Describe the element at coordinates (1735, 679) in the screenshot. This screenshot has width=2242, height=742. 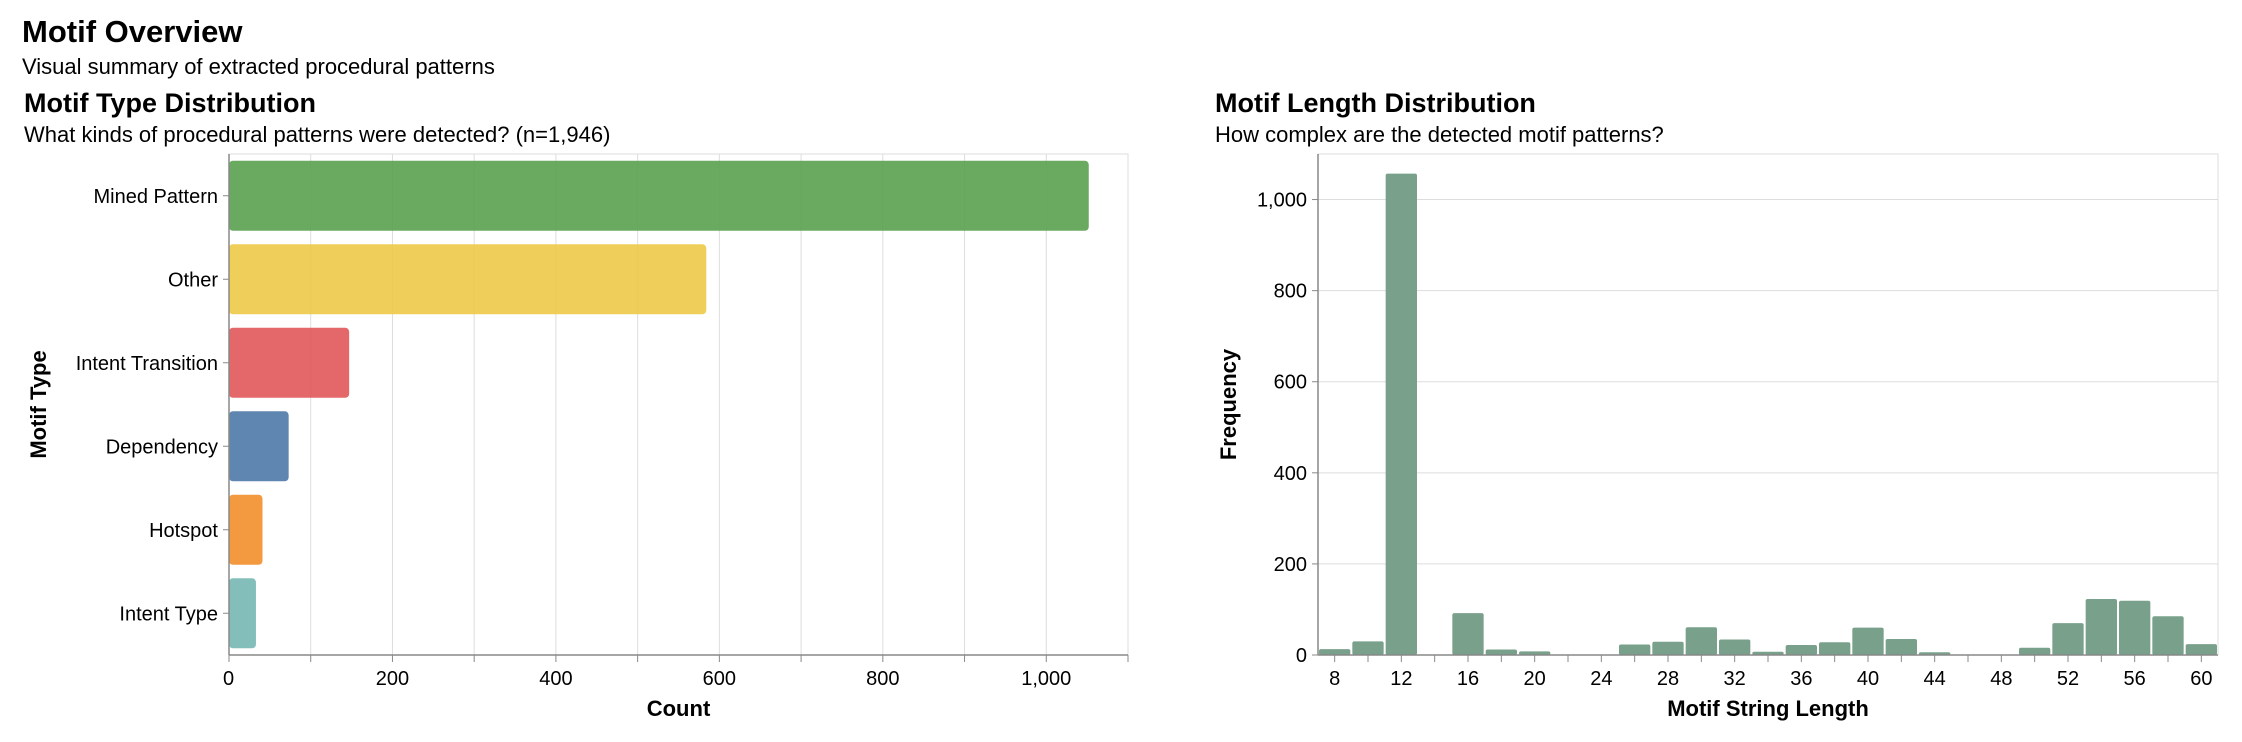
I see `length-x-tick-label: 32` at that location.